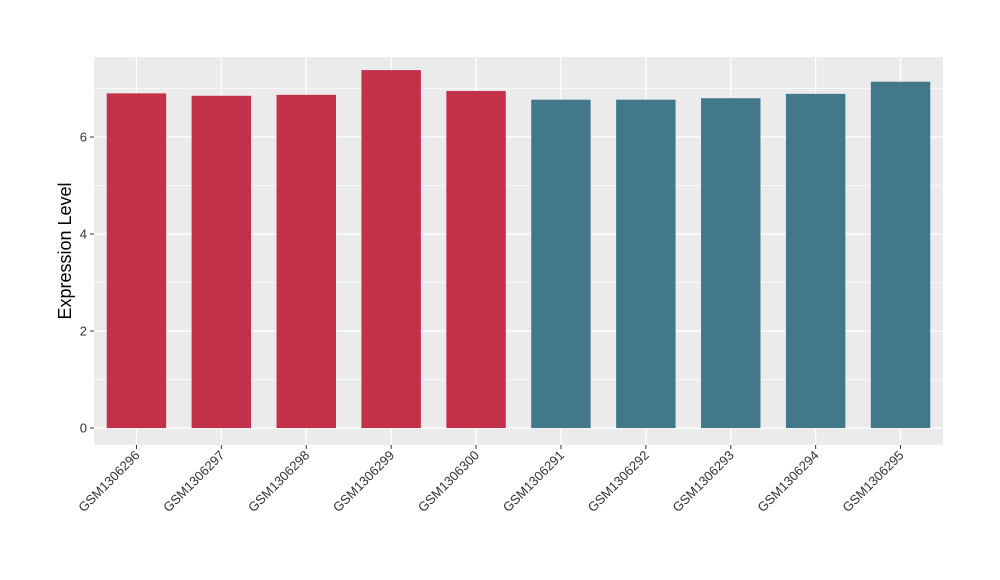  Describe the element at coordinates (815, 261) in the screenshot. I see `bar-GSM1306294` at that location.